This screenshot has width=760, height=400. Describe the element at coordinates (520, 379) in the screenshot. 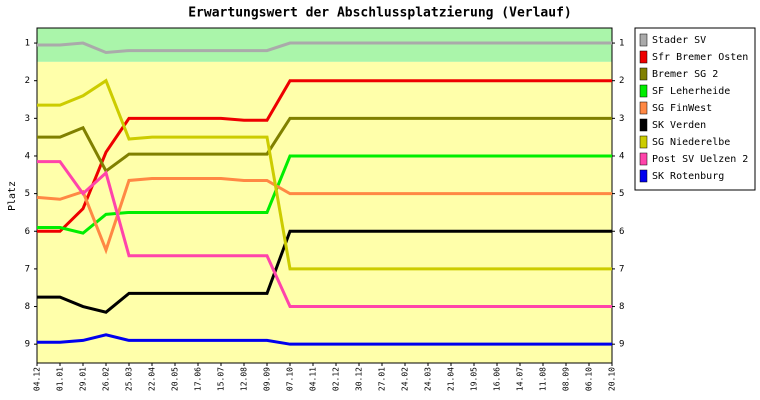

I see `x-tick-label: 14.07` at that location.